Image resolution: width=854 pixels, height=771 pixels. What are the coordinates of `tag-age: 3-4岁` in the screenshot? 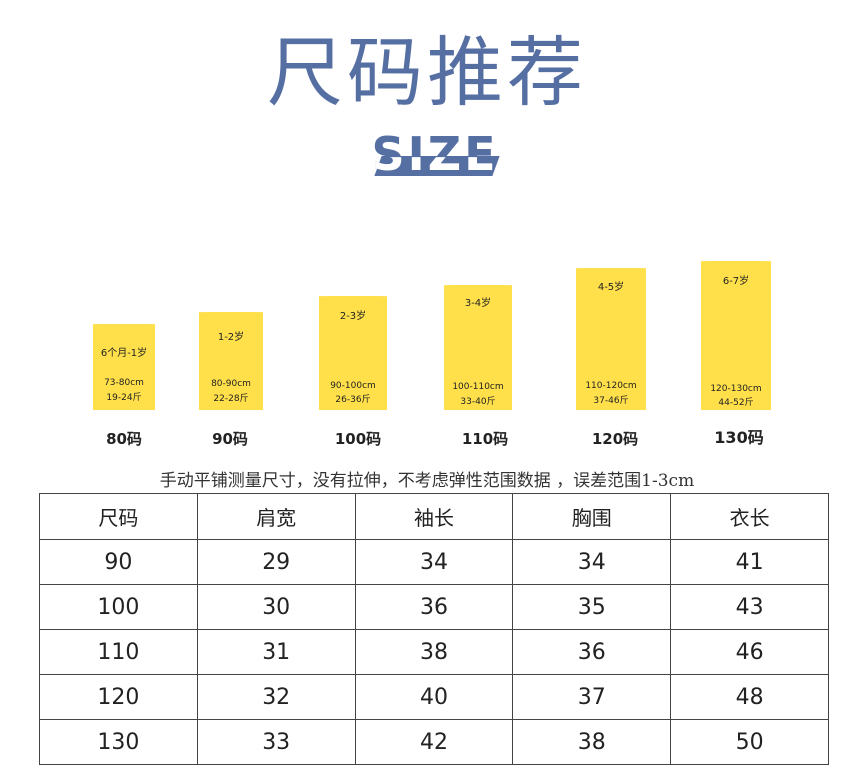 It's located at (478, 303).